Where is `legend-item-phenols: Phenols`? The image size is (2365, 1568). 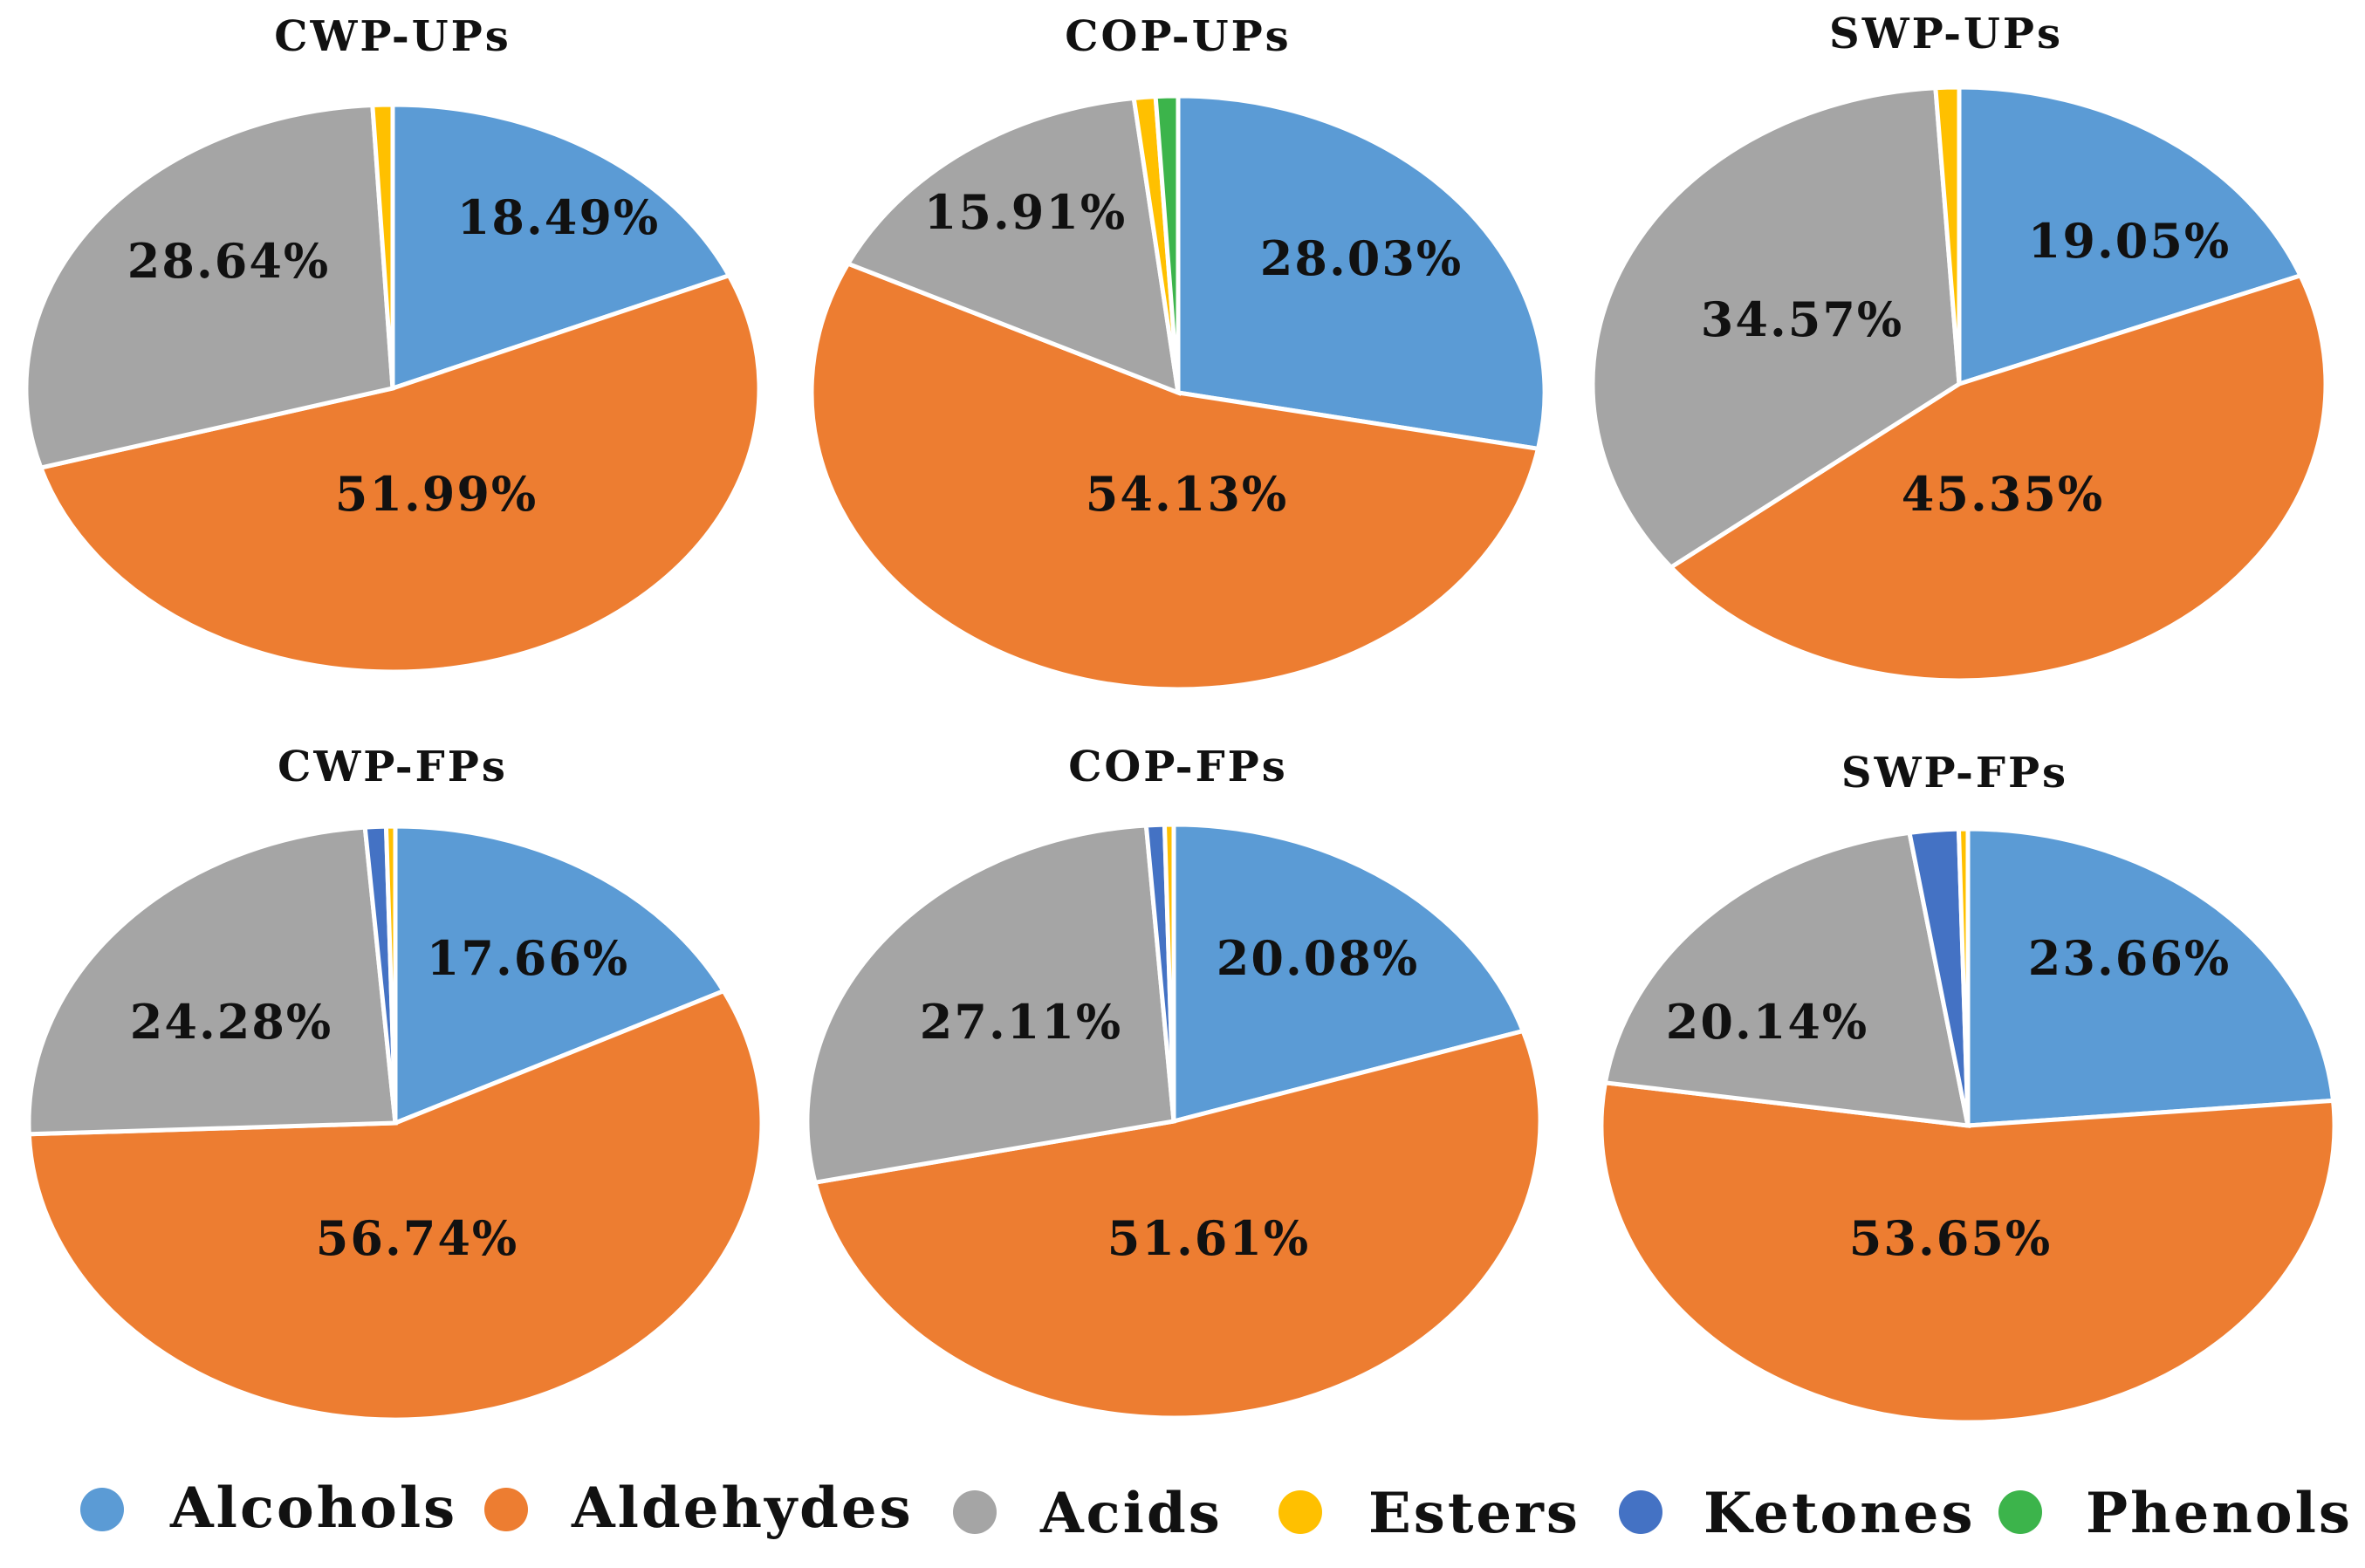 legend-item-phenols: Phenols is located at coordinates (2175, 1514).